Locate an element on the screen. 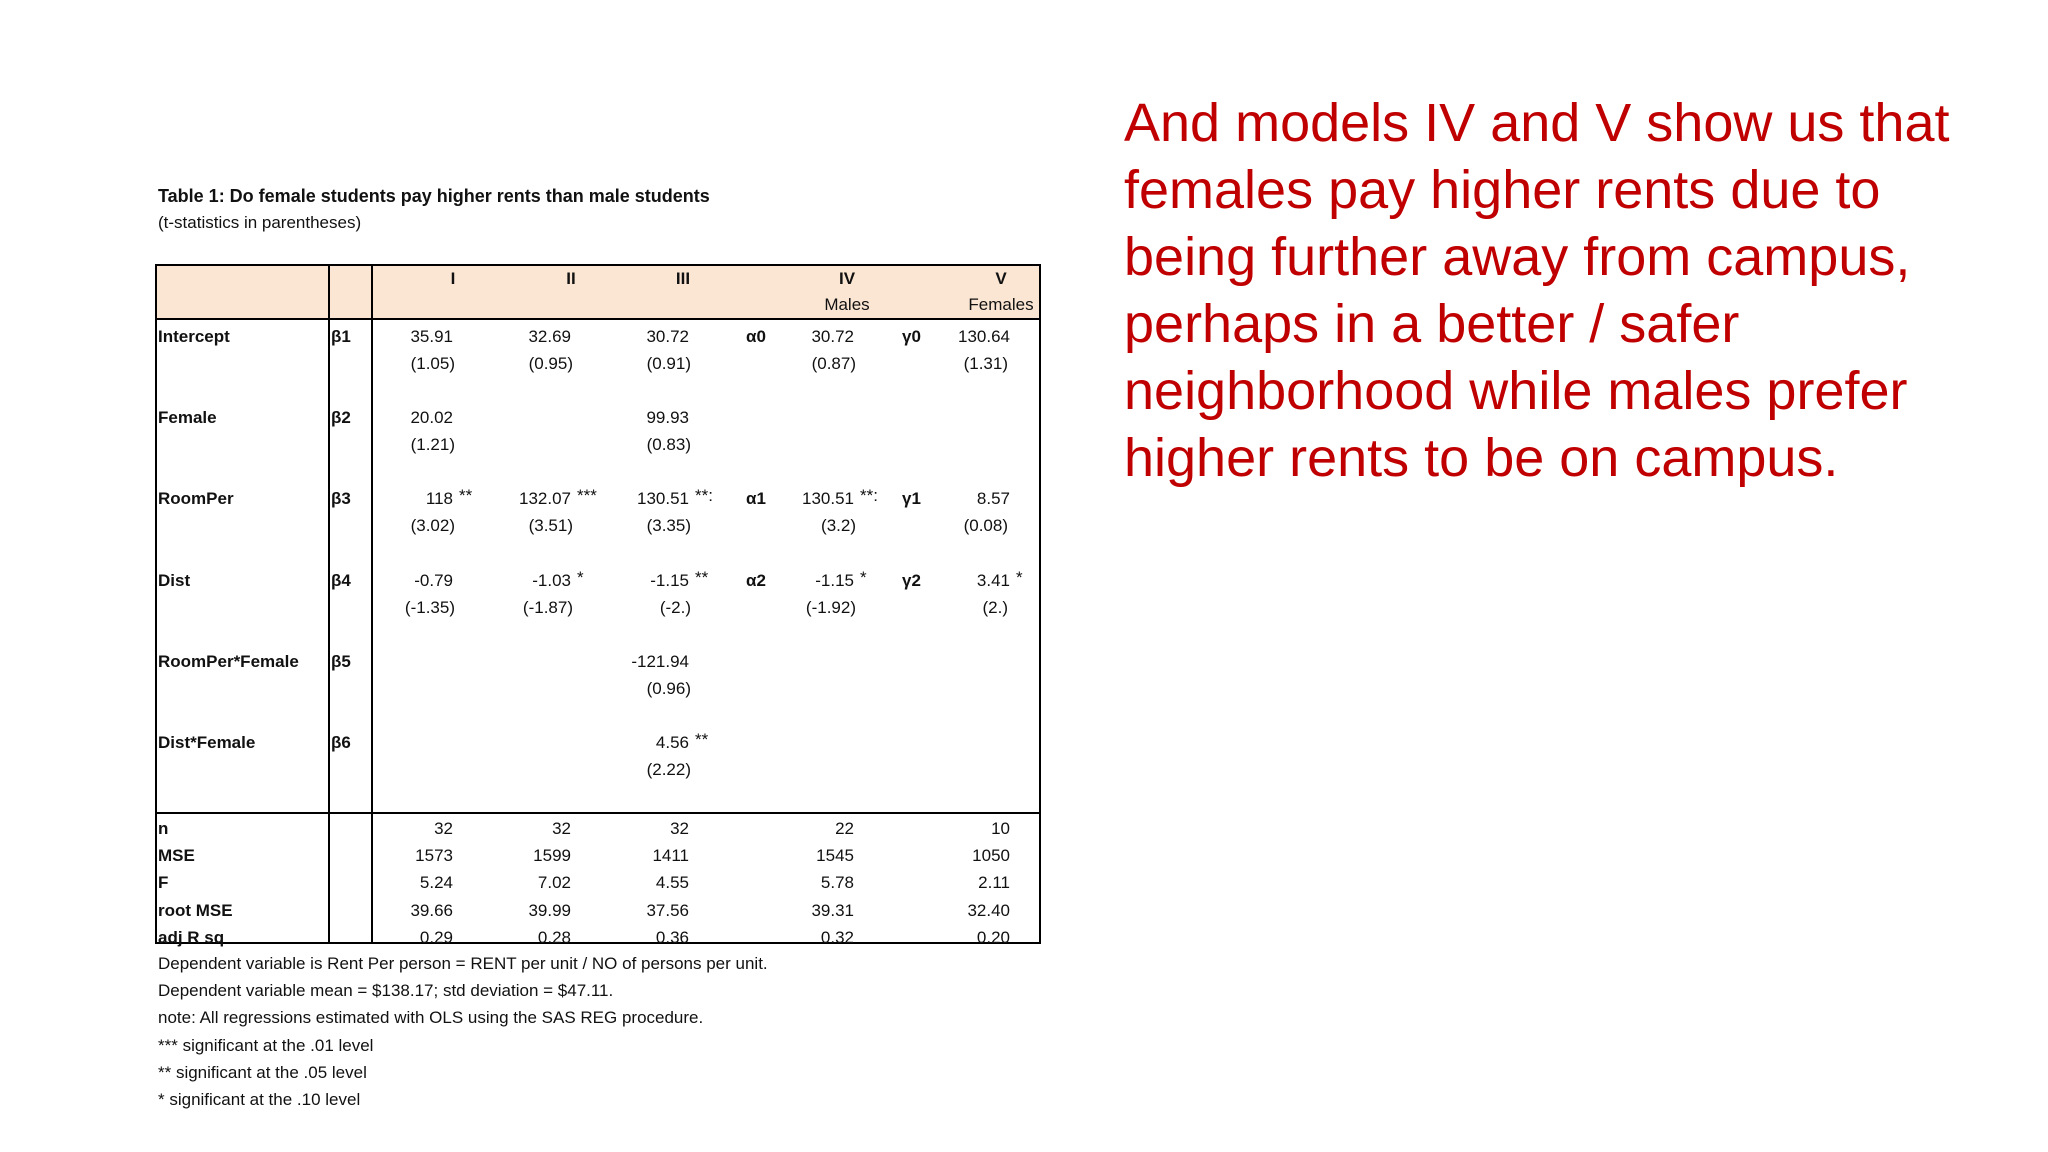 The image size is (2048, 1152). stat-value: 39.31 is located at coordinates (832, 910).